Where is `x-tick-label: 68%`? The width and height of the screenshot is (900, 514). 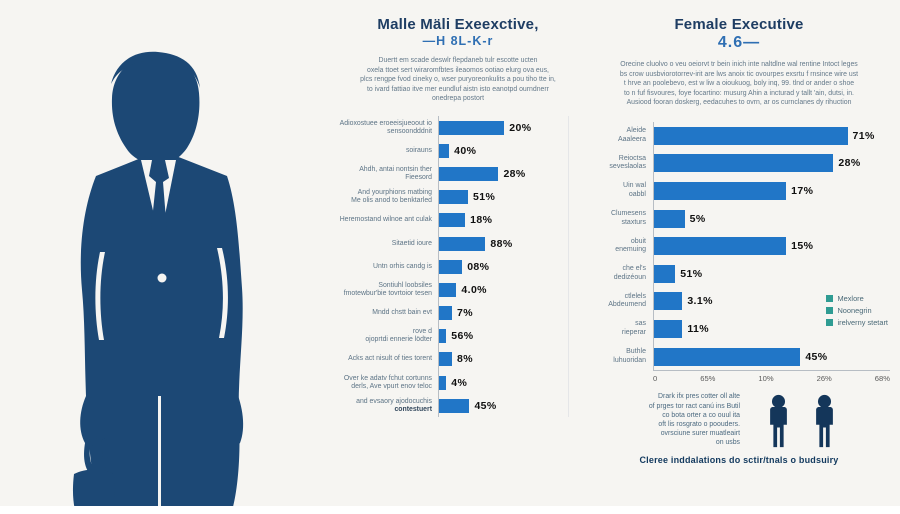
x-tick-label: 68% is located at coordinates (882, 379).